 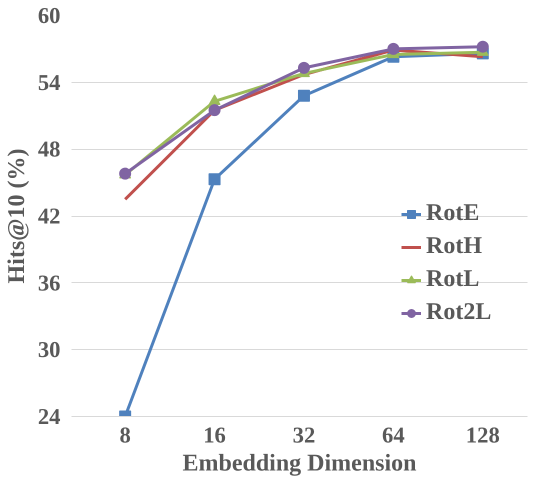 What do you see at coordinates (299, 463) in the screenshot?
I see `x-axis-title: Embedding Dimension` at bounding box center [299, 463].